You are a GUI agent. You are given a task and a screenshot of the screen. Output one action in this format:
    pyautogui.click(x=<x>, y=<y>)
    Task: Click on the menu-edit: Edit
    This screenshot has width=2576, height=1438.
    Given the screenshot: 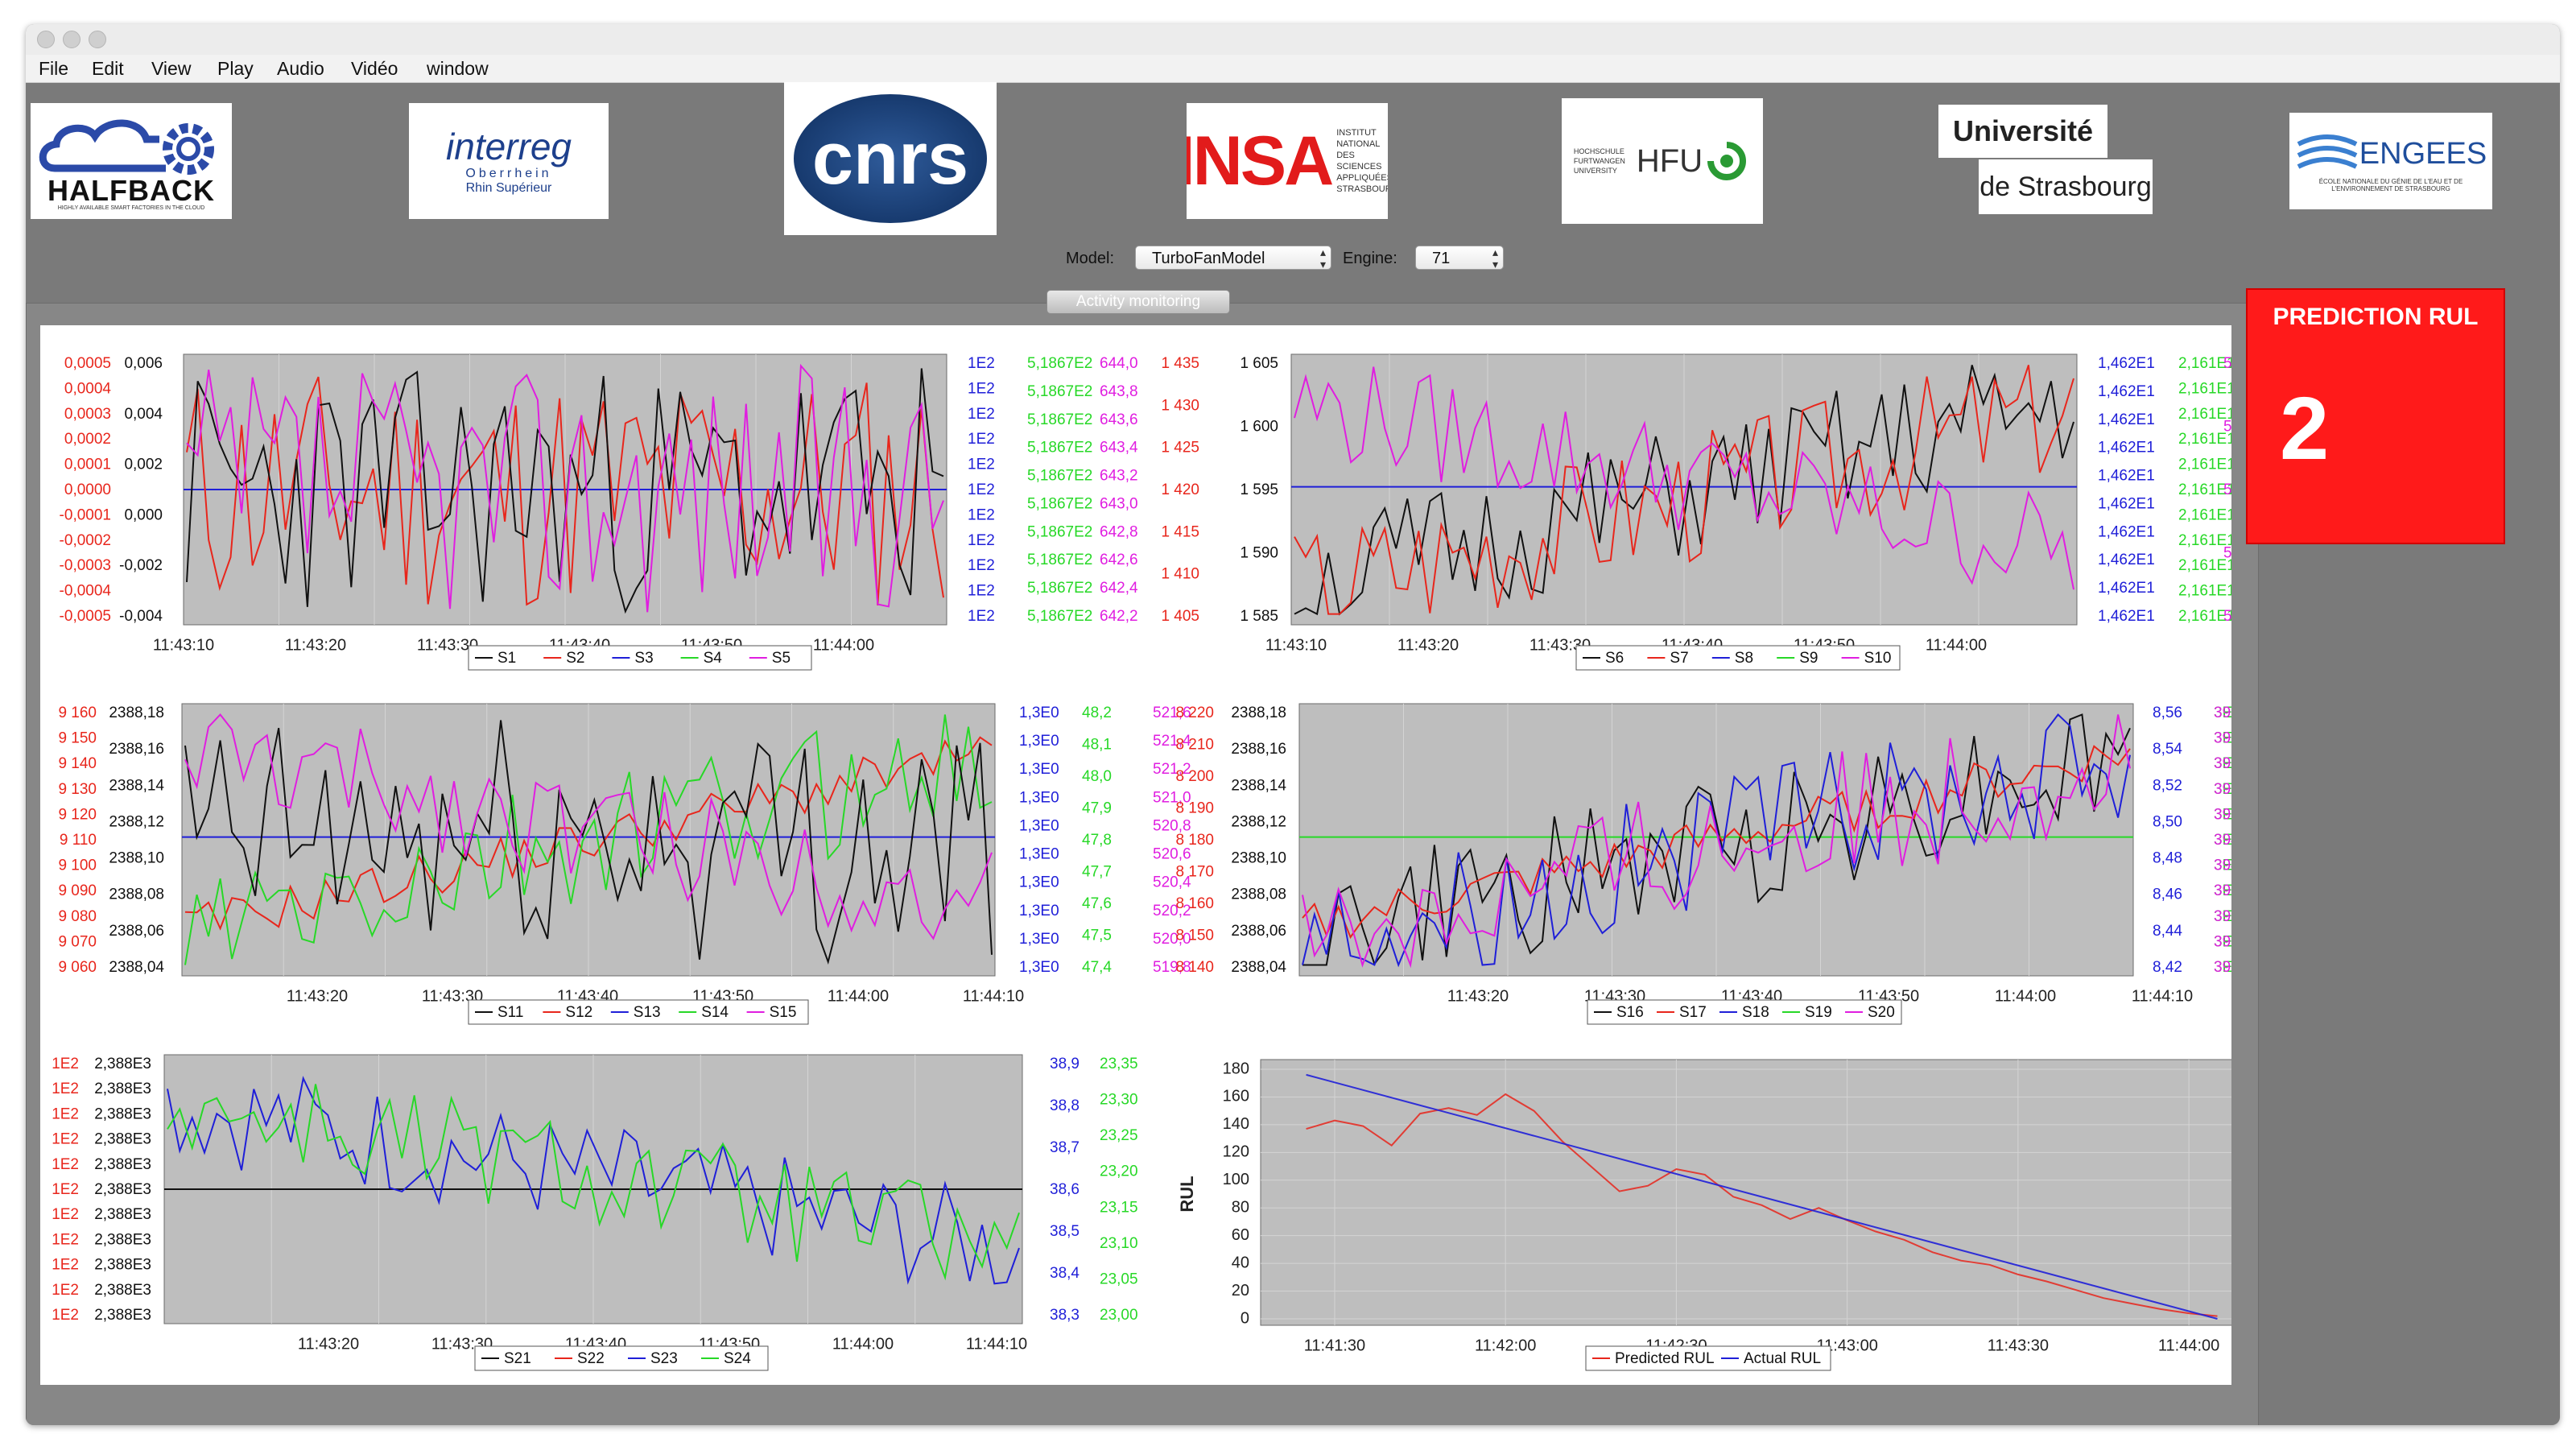 What is the action you would take?
    pyautogui.click(x=108, y=68)
    